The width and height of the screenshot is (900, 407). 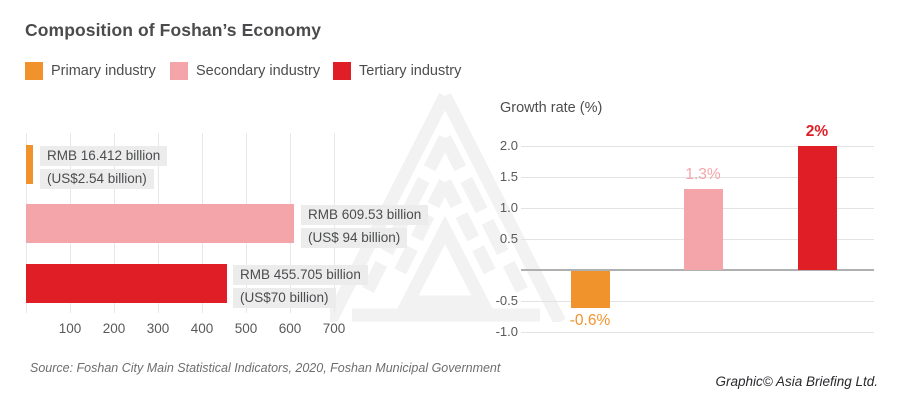 I want to click on legend-item: Secondary industry, so click(x=245, y=71).